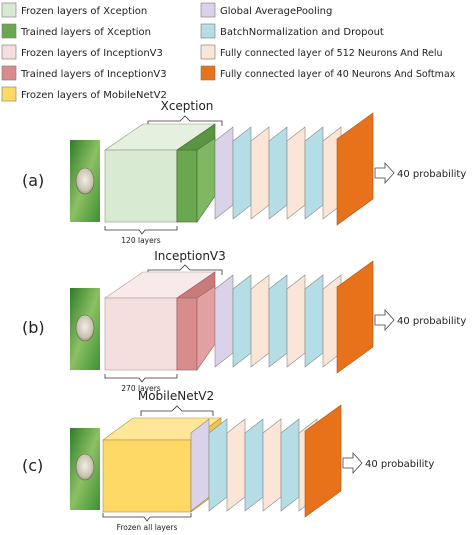  What do you see at coordinates (9, 10) in the screenshot?
I see `legend-swatch-frozen-xception` at bounding box center [9, 10].